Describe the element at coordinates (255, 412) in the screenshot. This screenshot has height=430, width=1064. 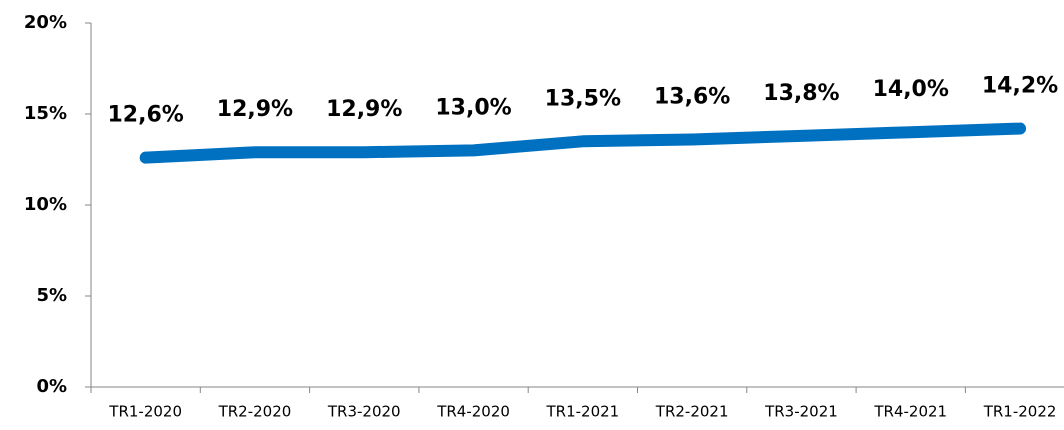
I see `x-tick-label: TR2-2020` at that location.